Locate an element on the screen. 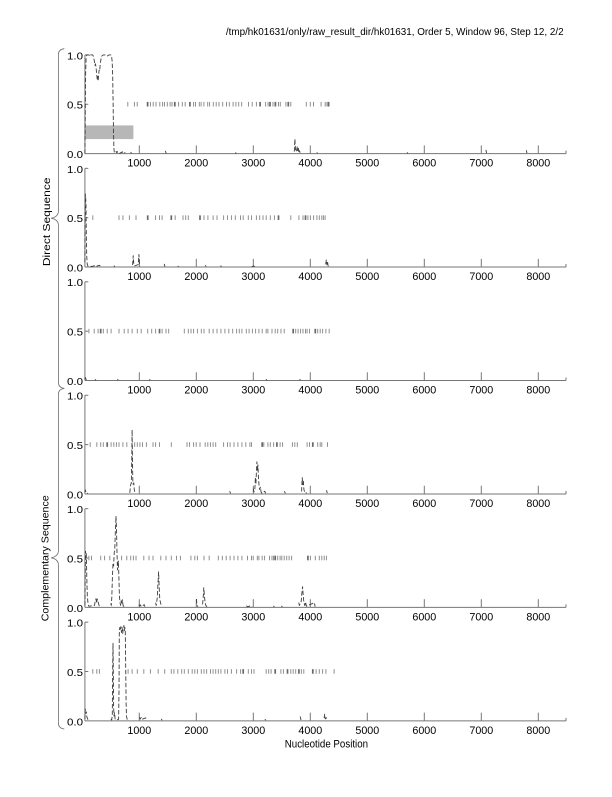  svg-text: Complementary Sequence is located at coordinates (46, 558).